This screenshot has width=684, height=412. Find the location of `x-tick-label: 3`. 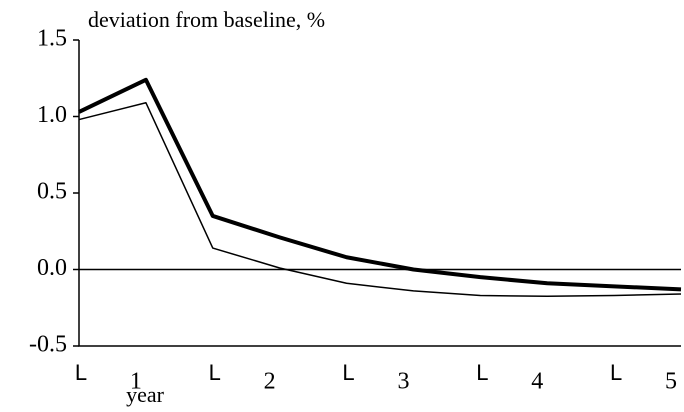

x-tick-label: 3 is located at coordinates (403, 382).